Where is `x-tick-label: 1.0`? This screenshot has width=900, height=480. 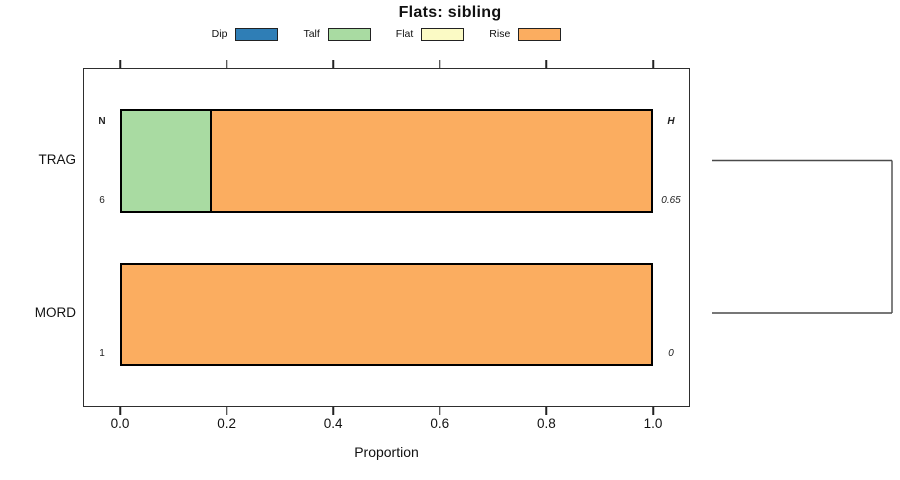
x-tick-label: 1.0 is located at coordinates (653, 423).